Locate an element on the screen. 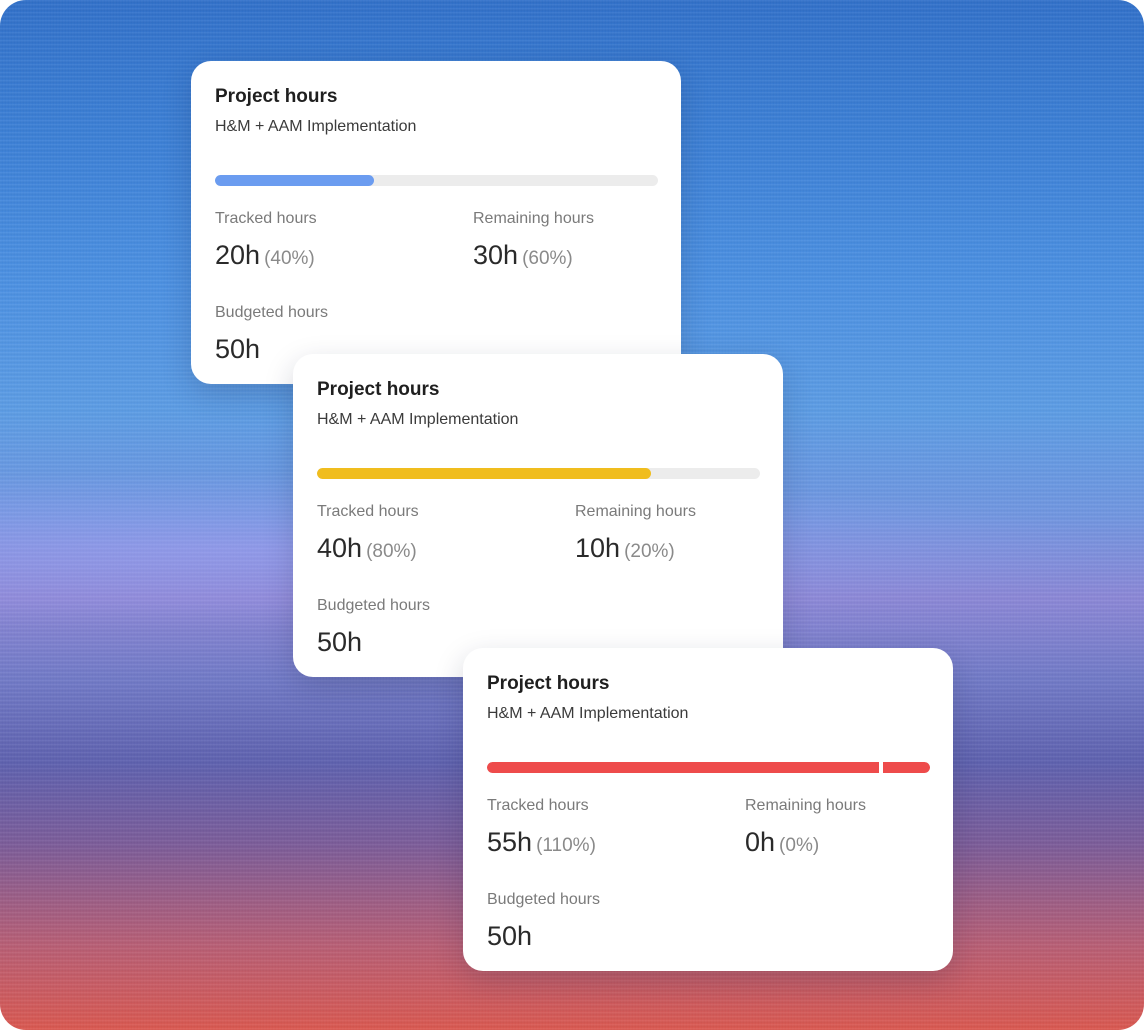 Image resolution: width=1144 pixels, height=1030 pixels. tracked-hours-value-row: 20h (40%) is located at coordinates (344, 257).